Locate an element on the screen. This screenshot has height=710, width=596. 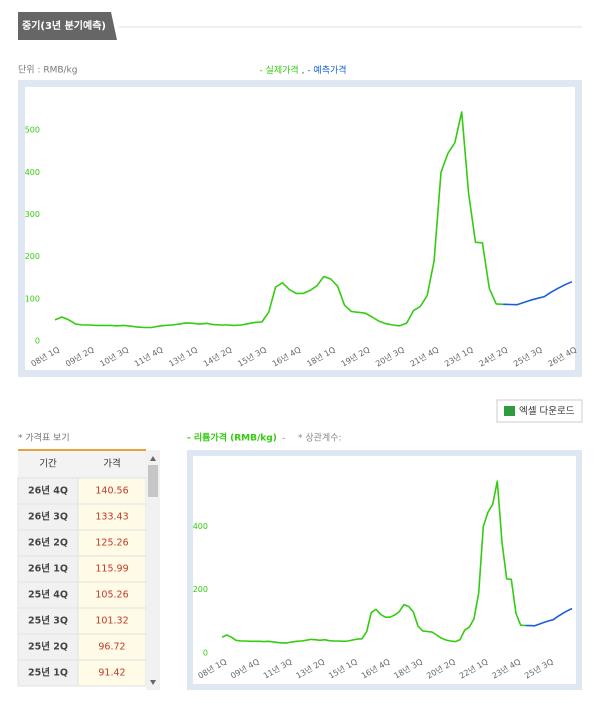
excel-button-label: 엑셀 다운로드 is located at coordinates (547, 411).